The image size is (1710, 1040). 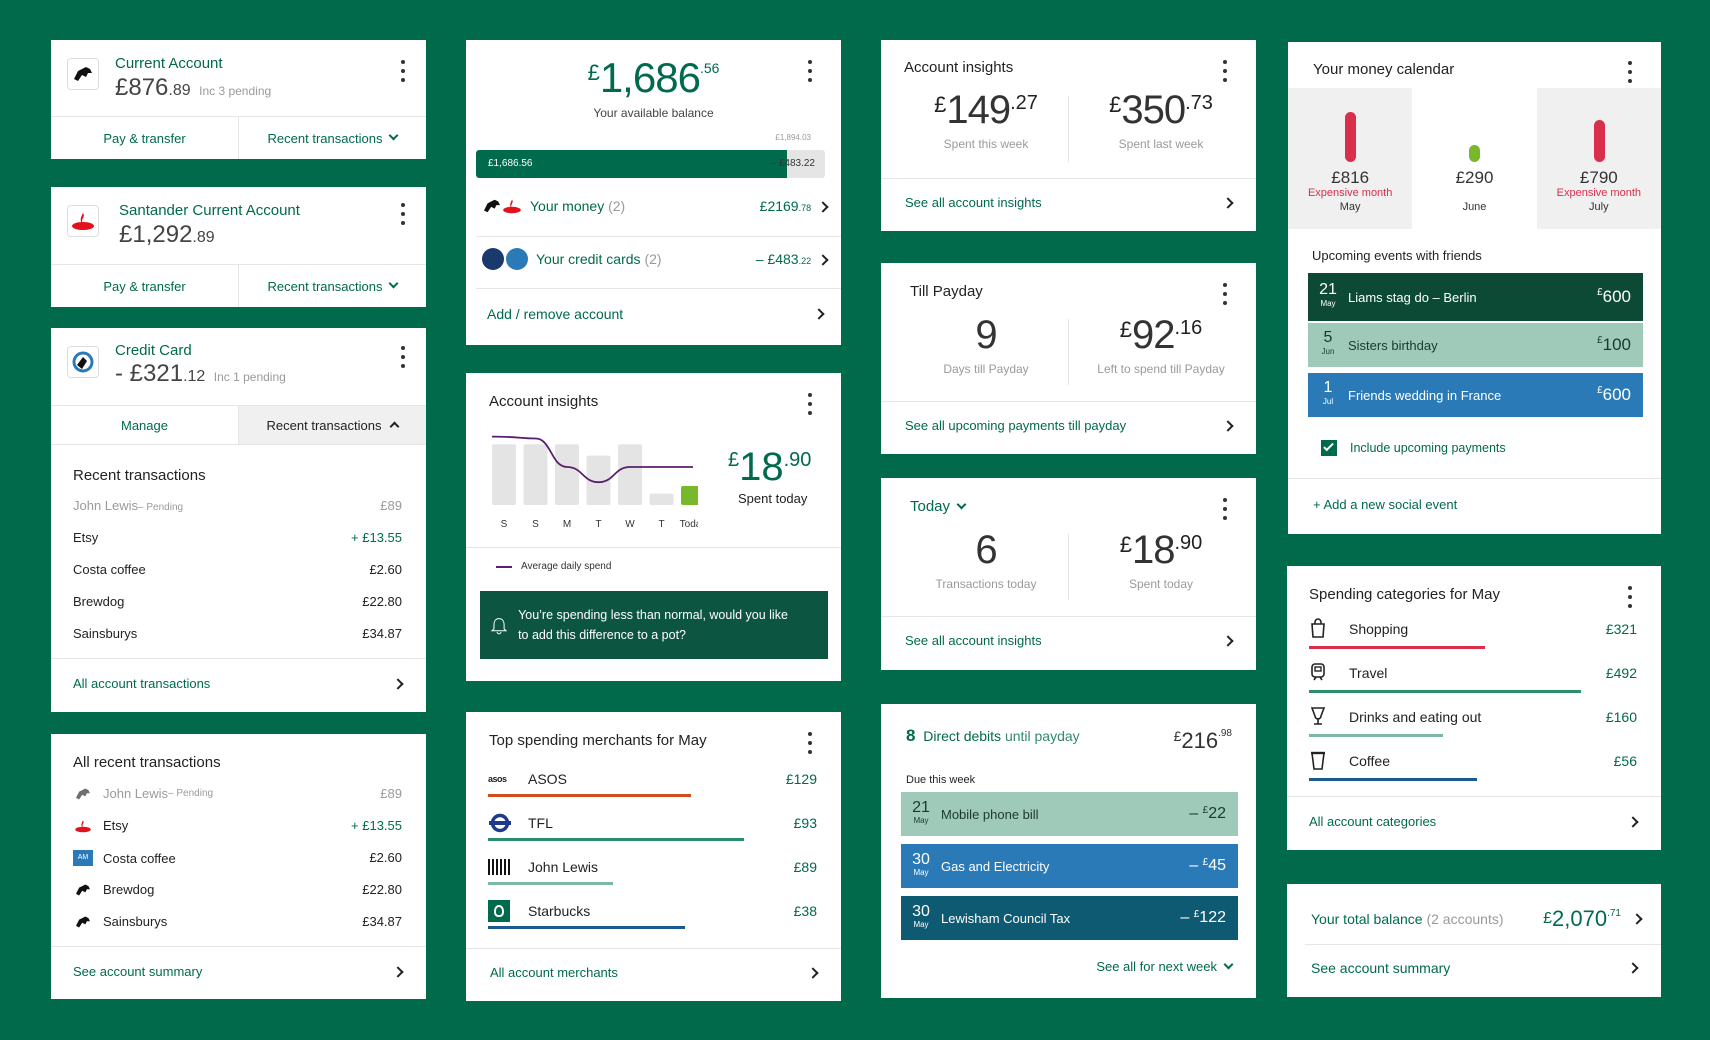 What do you see at coordinates (1385, 504) in the screenshot?
I see `add-social-event-link: + Add a new social event` at bounding box center [1385, 504].